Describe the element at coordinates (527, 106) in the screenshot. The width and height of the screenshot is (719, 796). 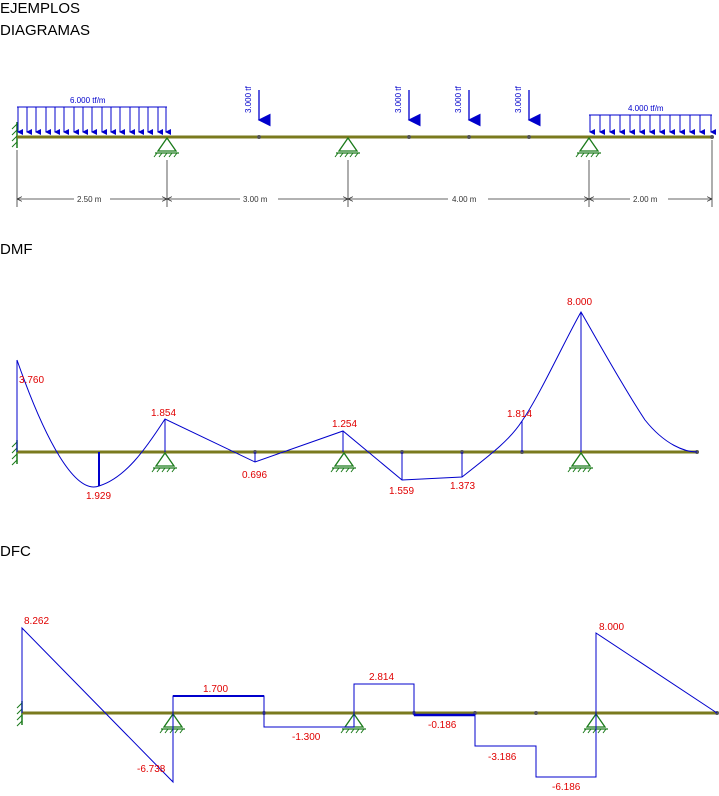
I see `point-load-4: 3.000 tf` at that location.